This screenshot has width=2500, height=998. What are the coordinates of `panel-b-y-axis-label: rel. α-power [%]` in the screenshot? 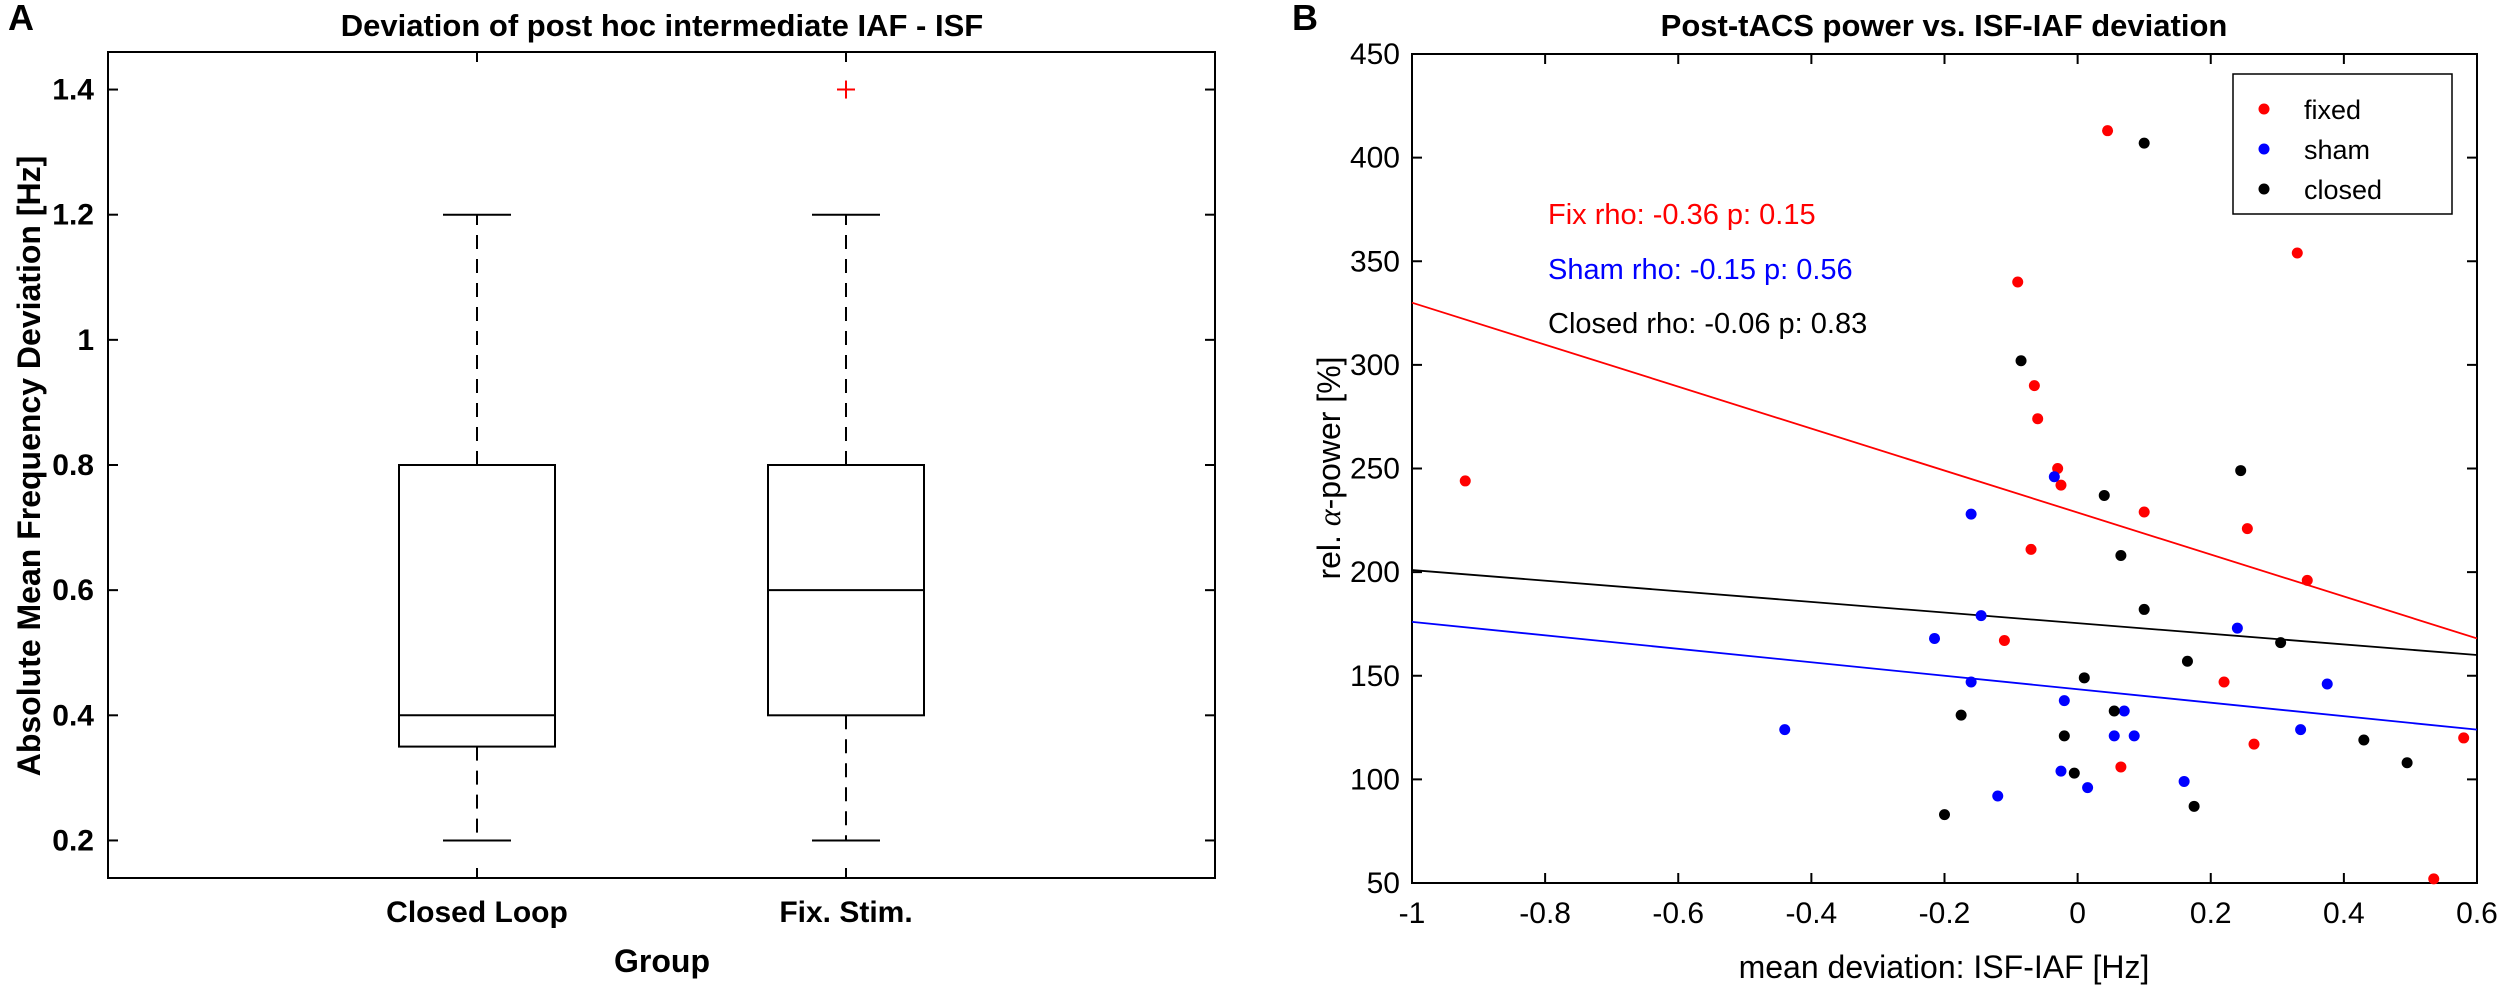 It's located at (1329, 467).